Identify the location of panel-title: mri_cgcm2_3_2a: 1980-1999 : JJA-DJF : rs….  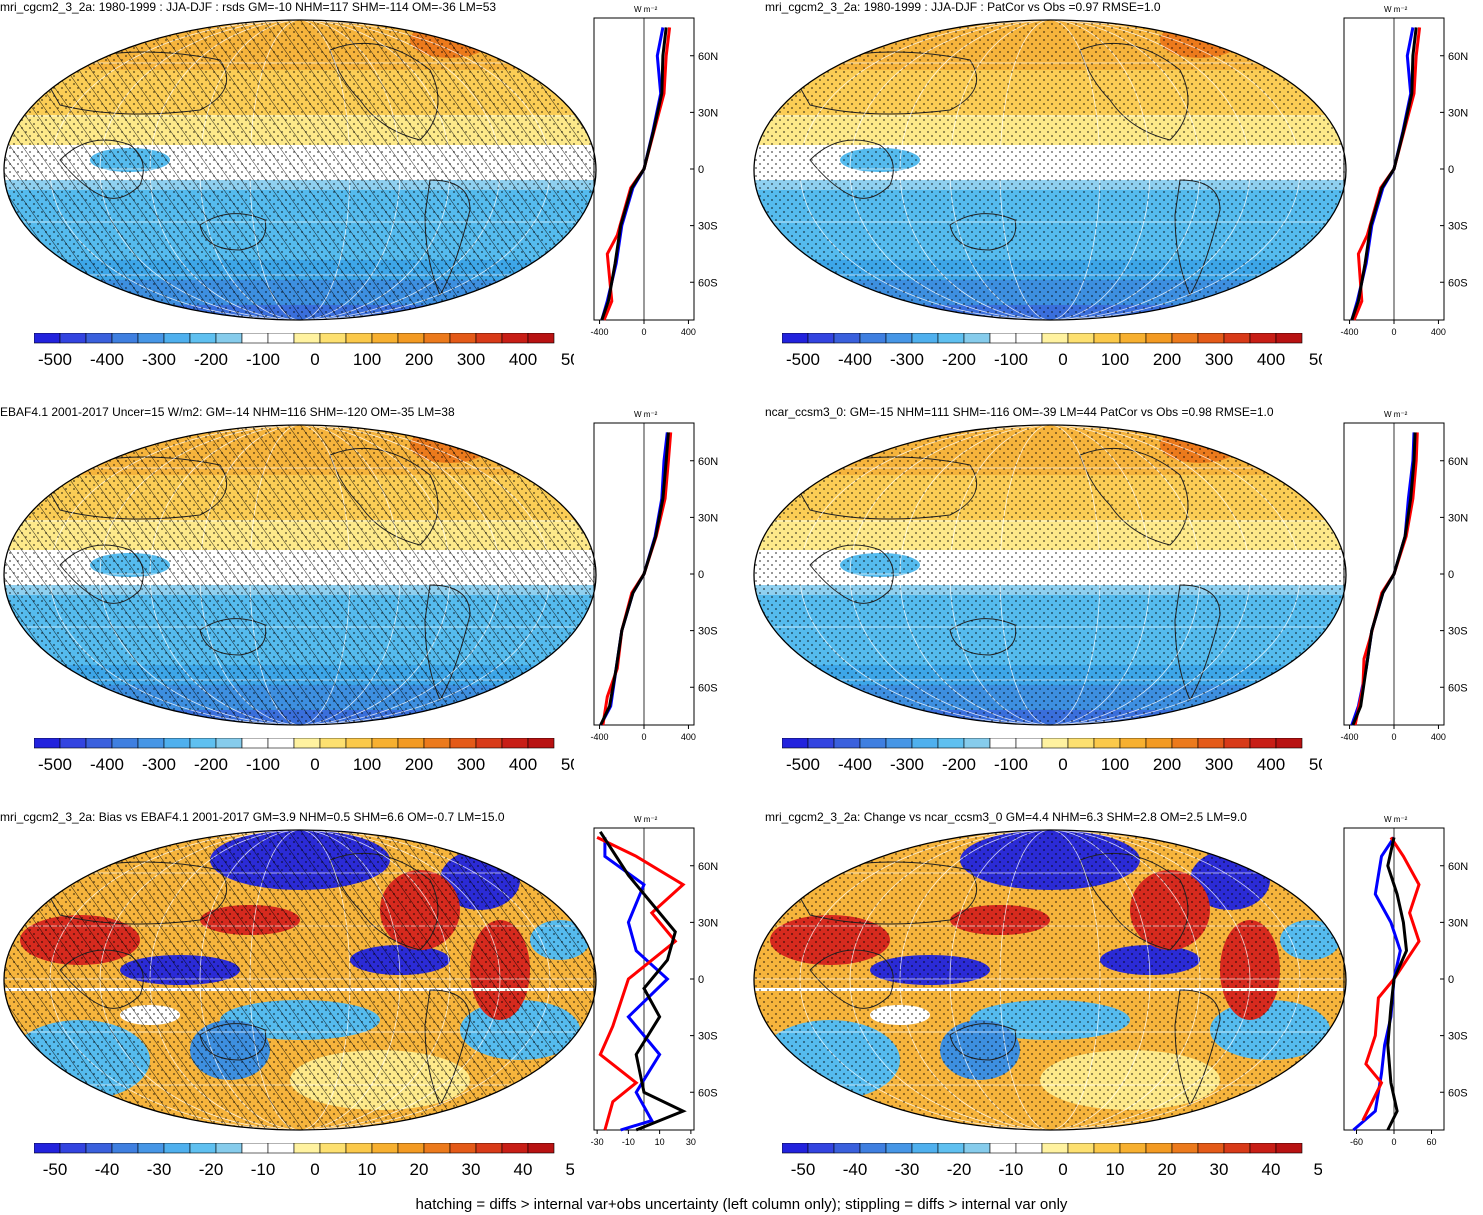
(248, 7).